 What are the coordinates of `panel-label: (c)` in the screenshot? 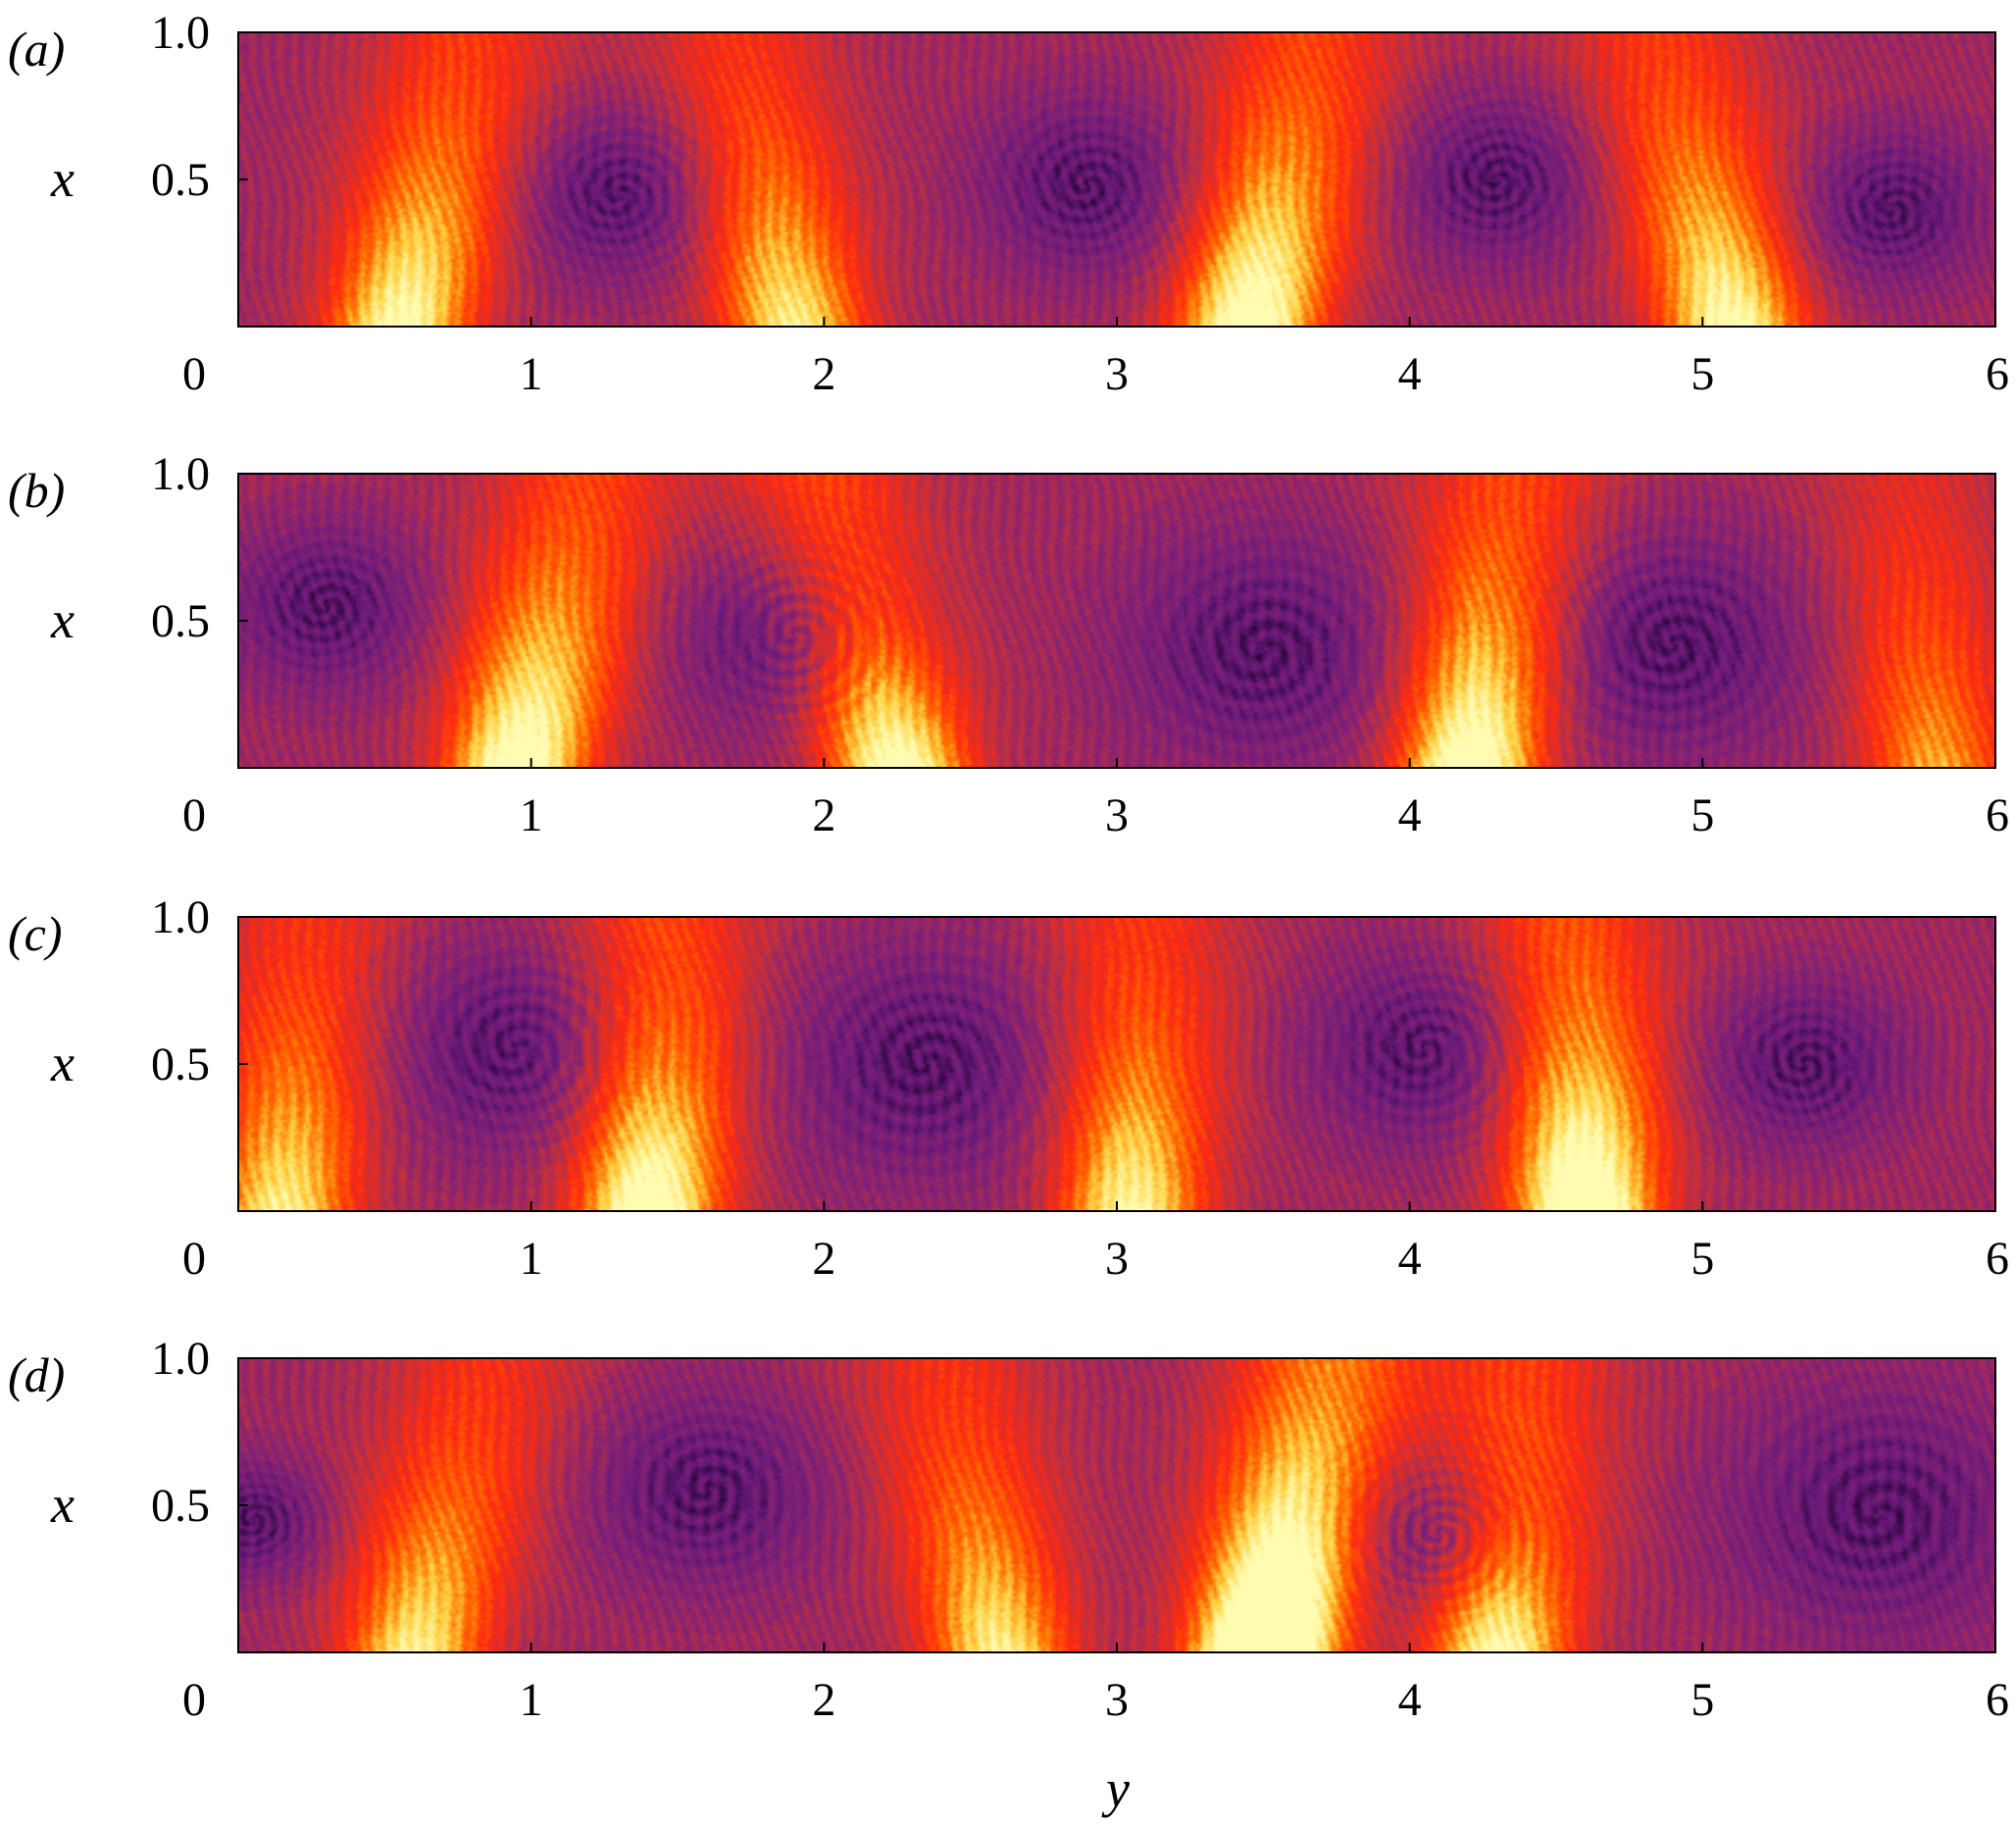 It's located at (35, 934).